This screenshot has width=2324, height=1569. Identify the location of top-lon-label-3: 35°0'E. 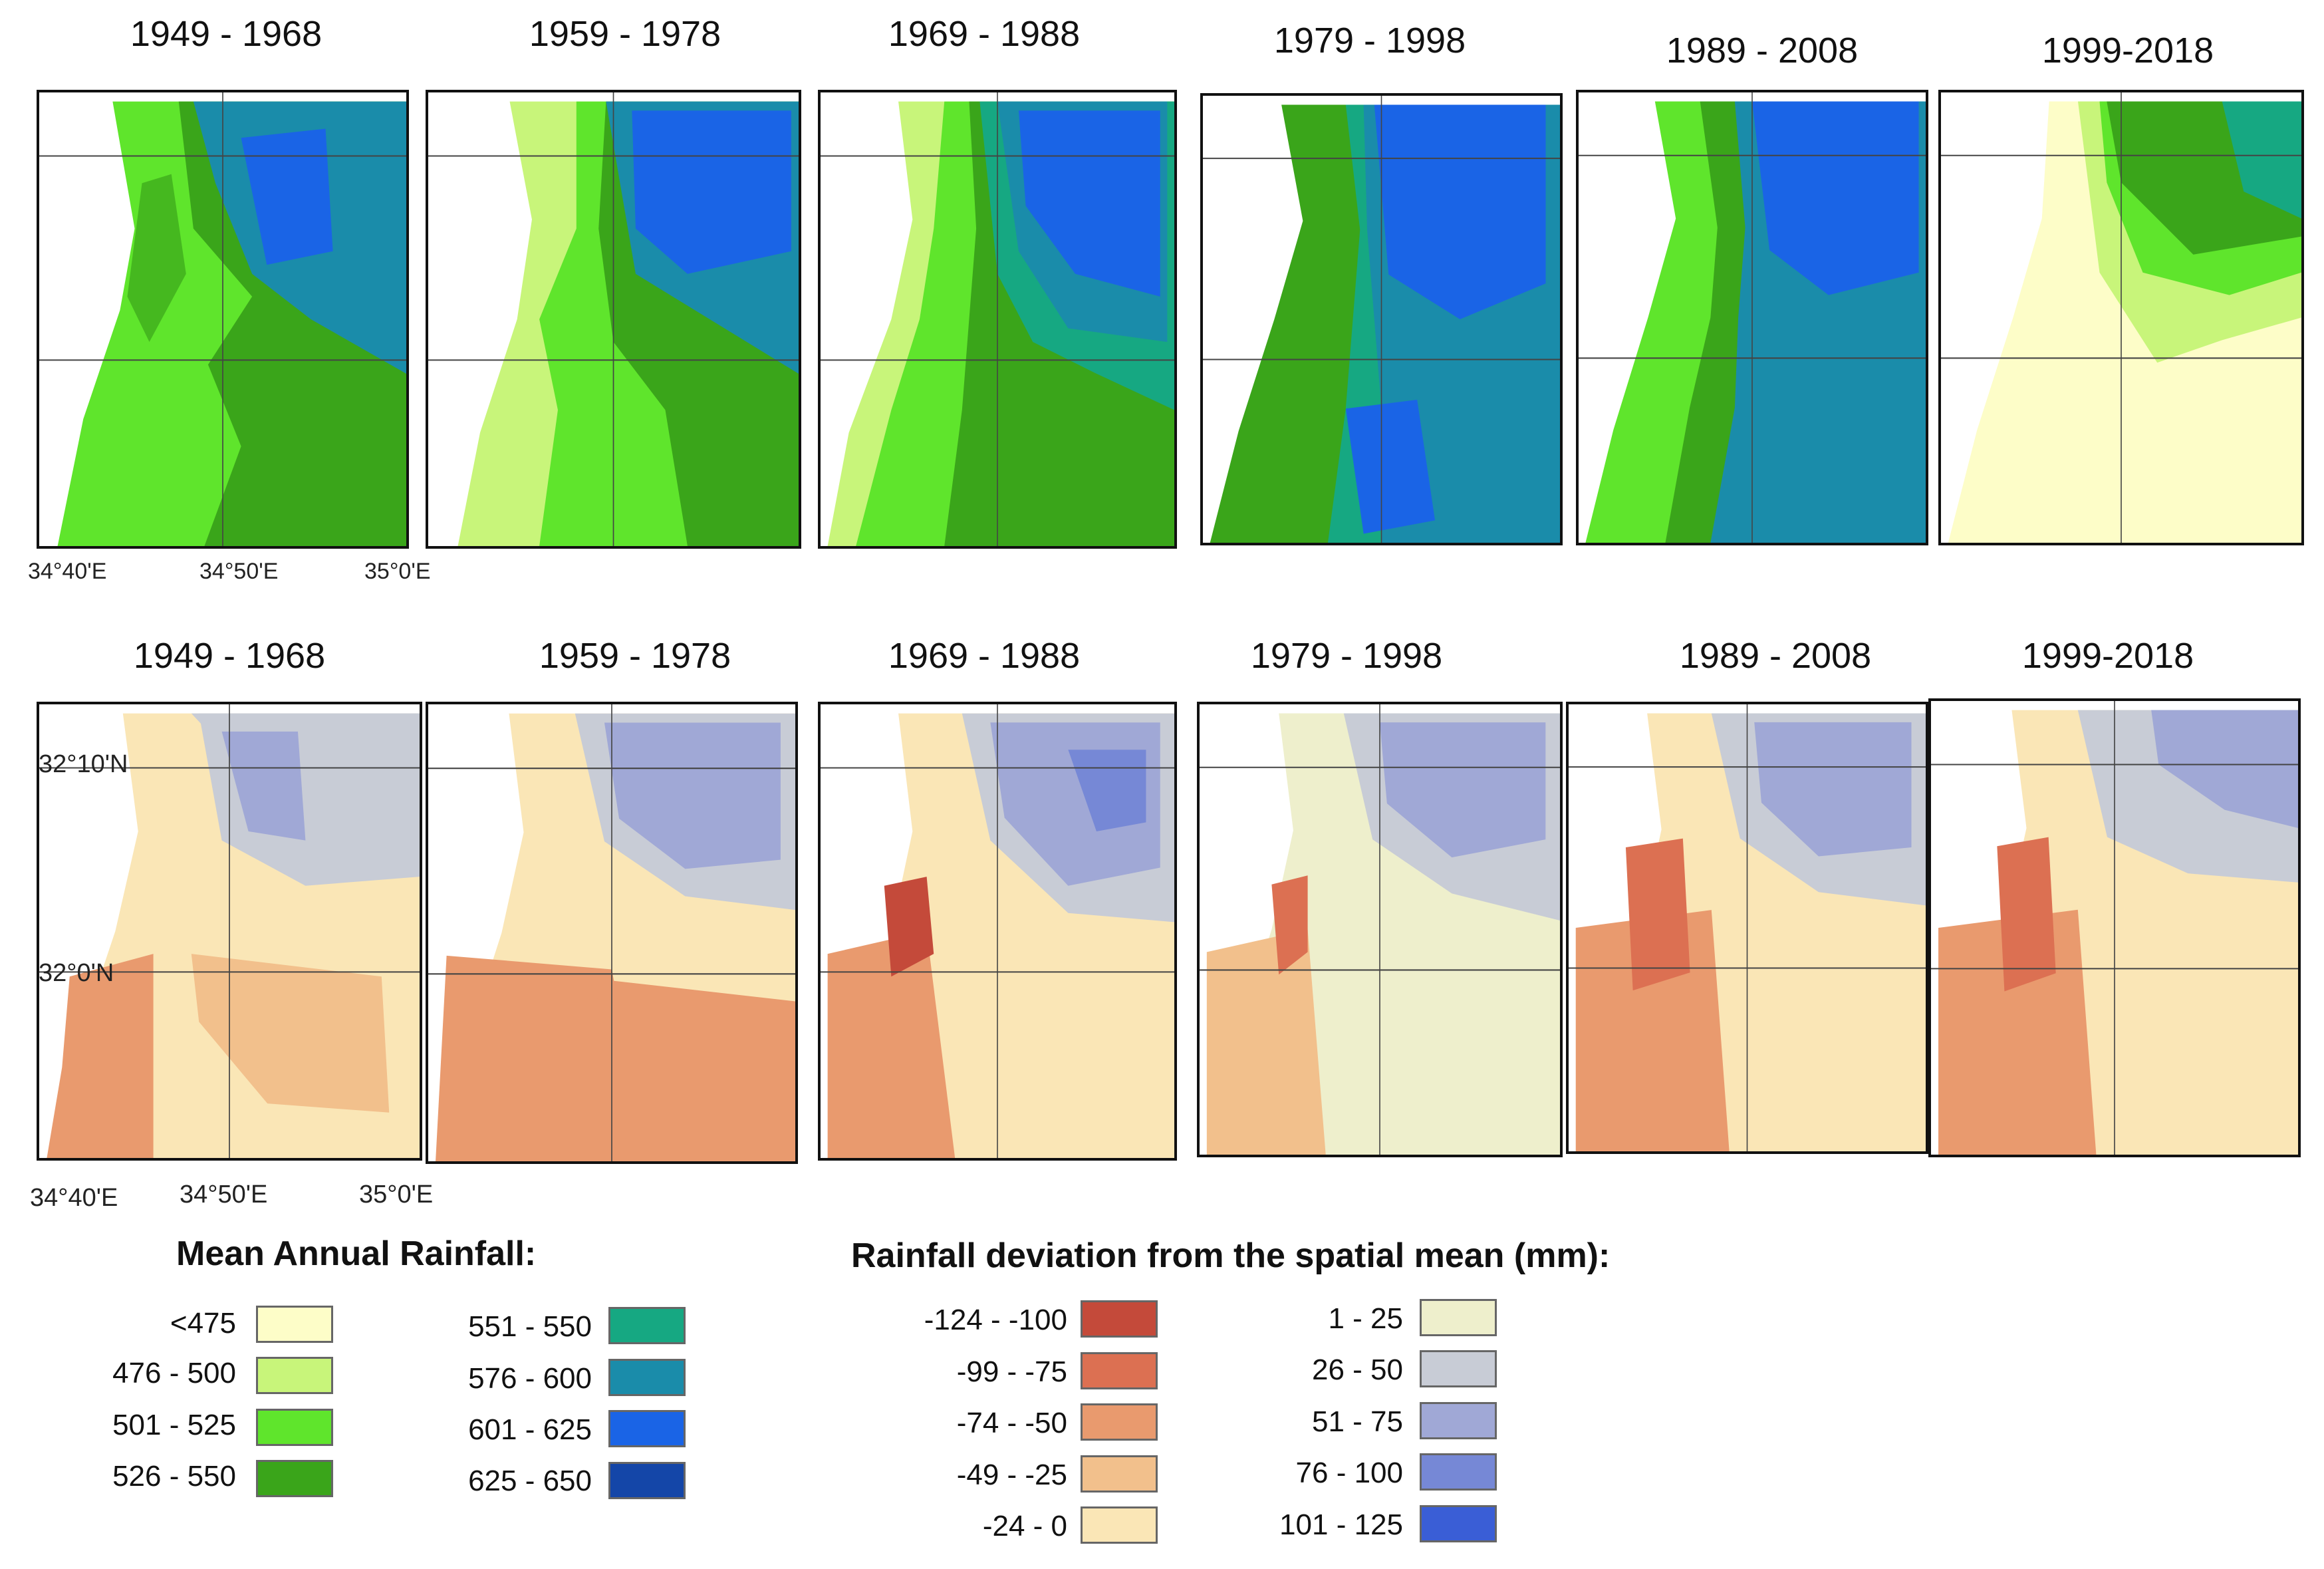
(397, 571).